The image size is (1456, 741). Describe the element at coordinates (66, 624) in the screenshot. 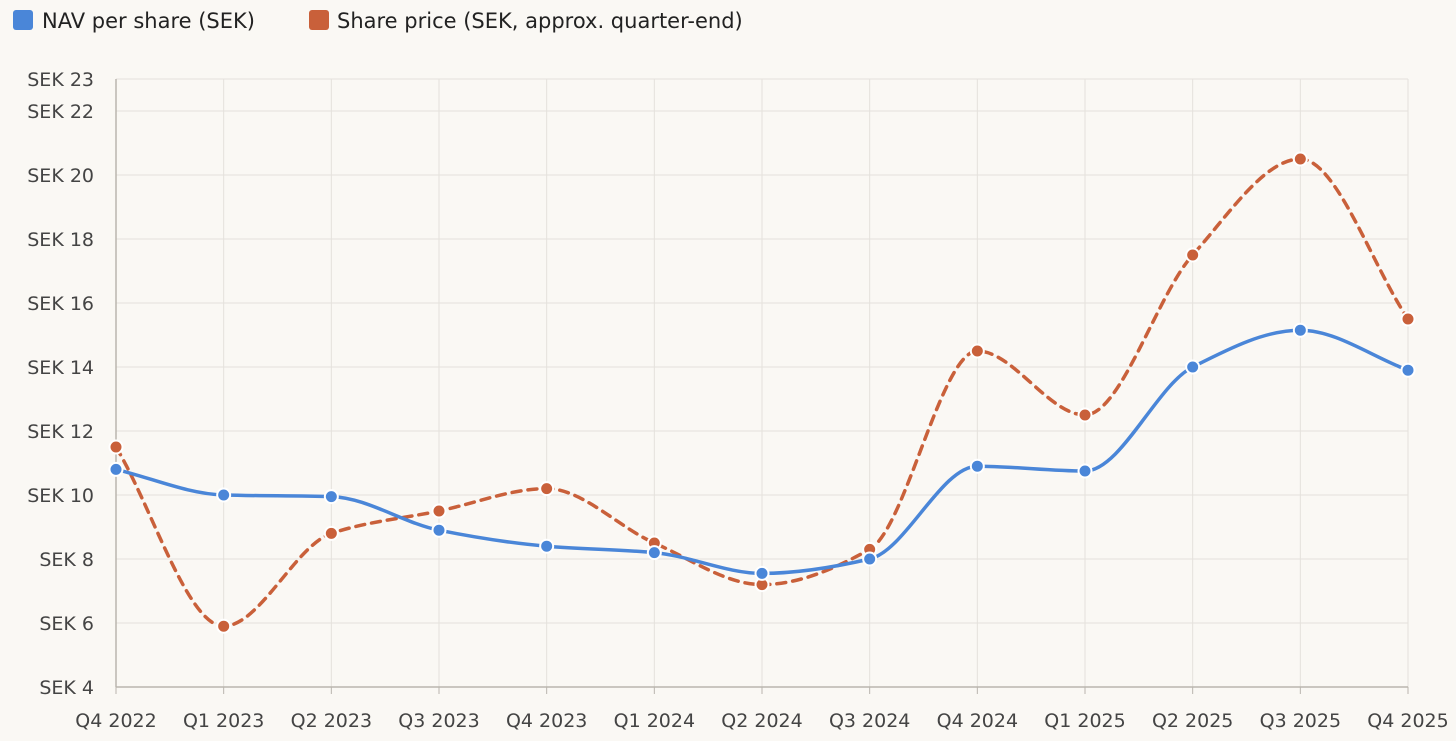

I see `y-tick-label: SEK 6` at that location.